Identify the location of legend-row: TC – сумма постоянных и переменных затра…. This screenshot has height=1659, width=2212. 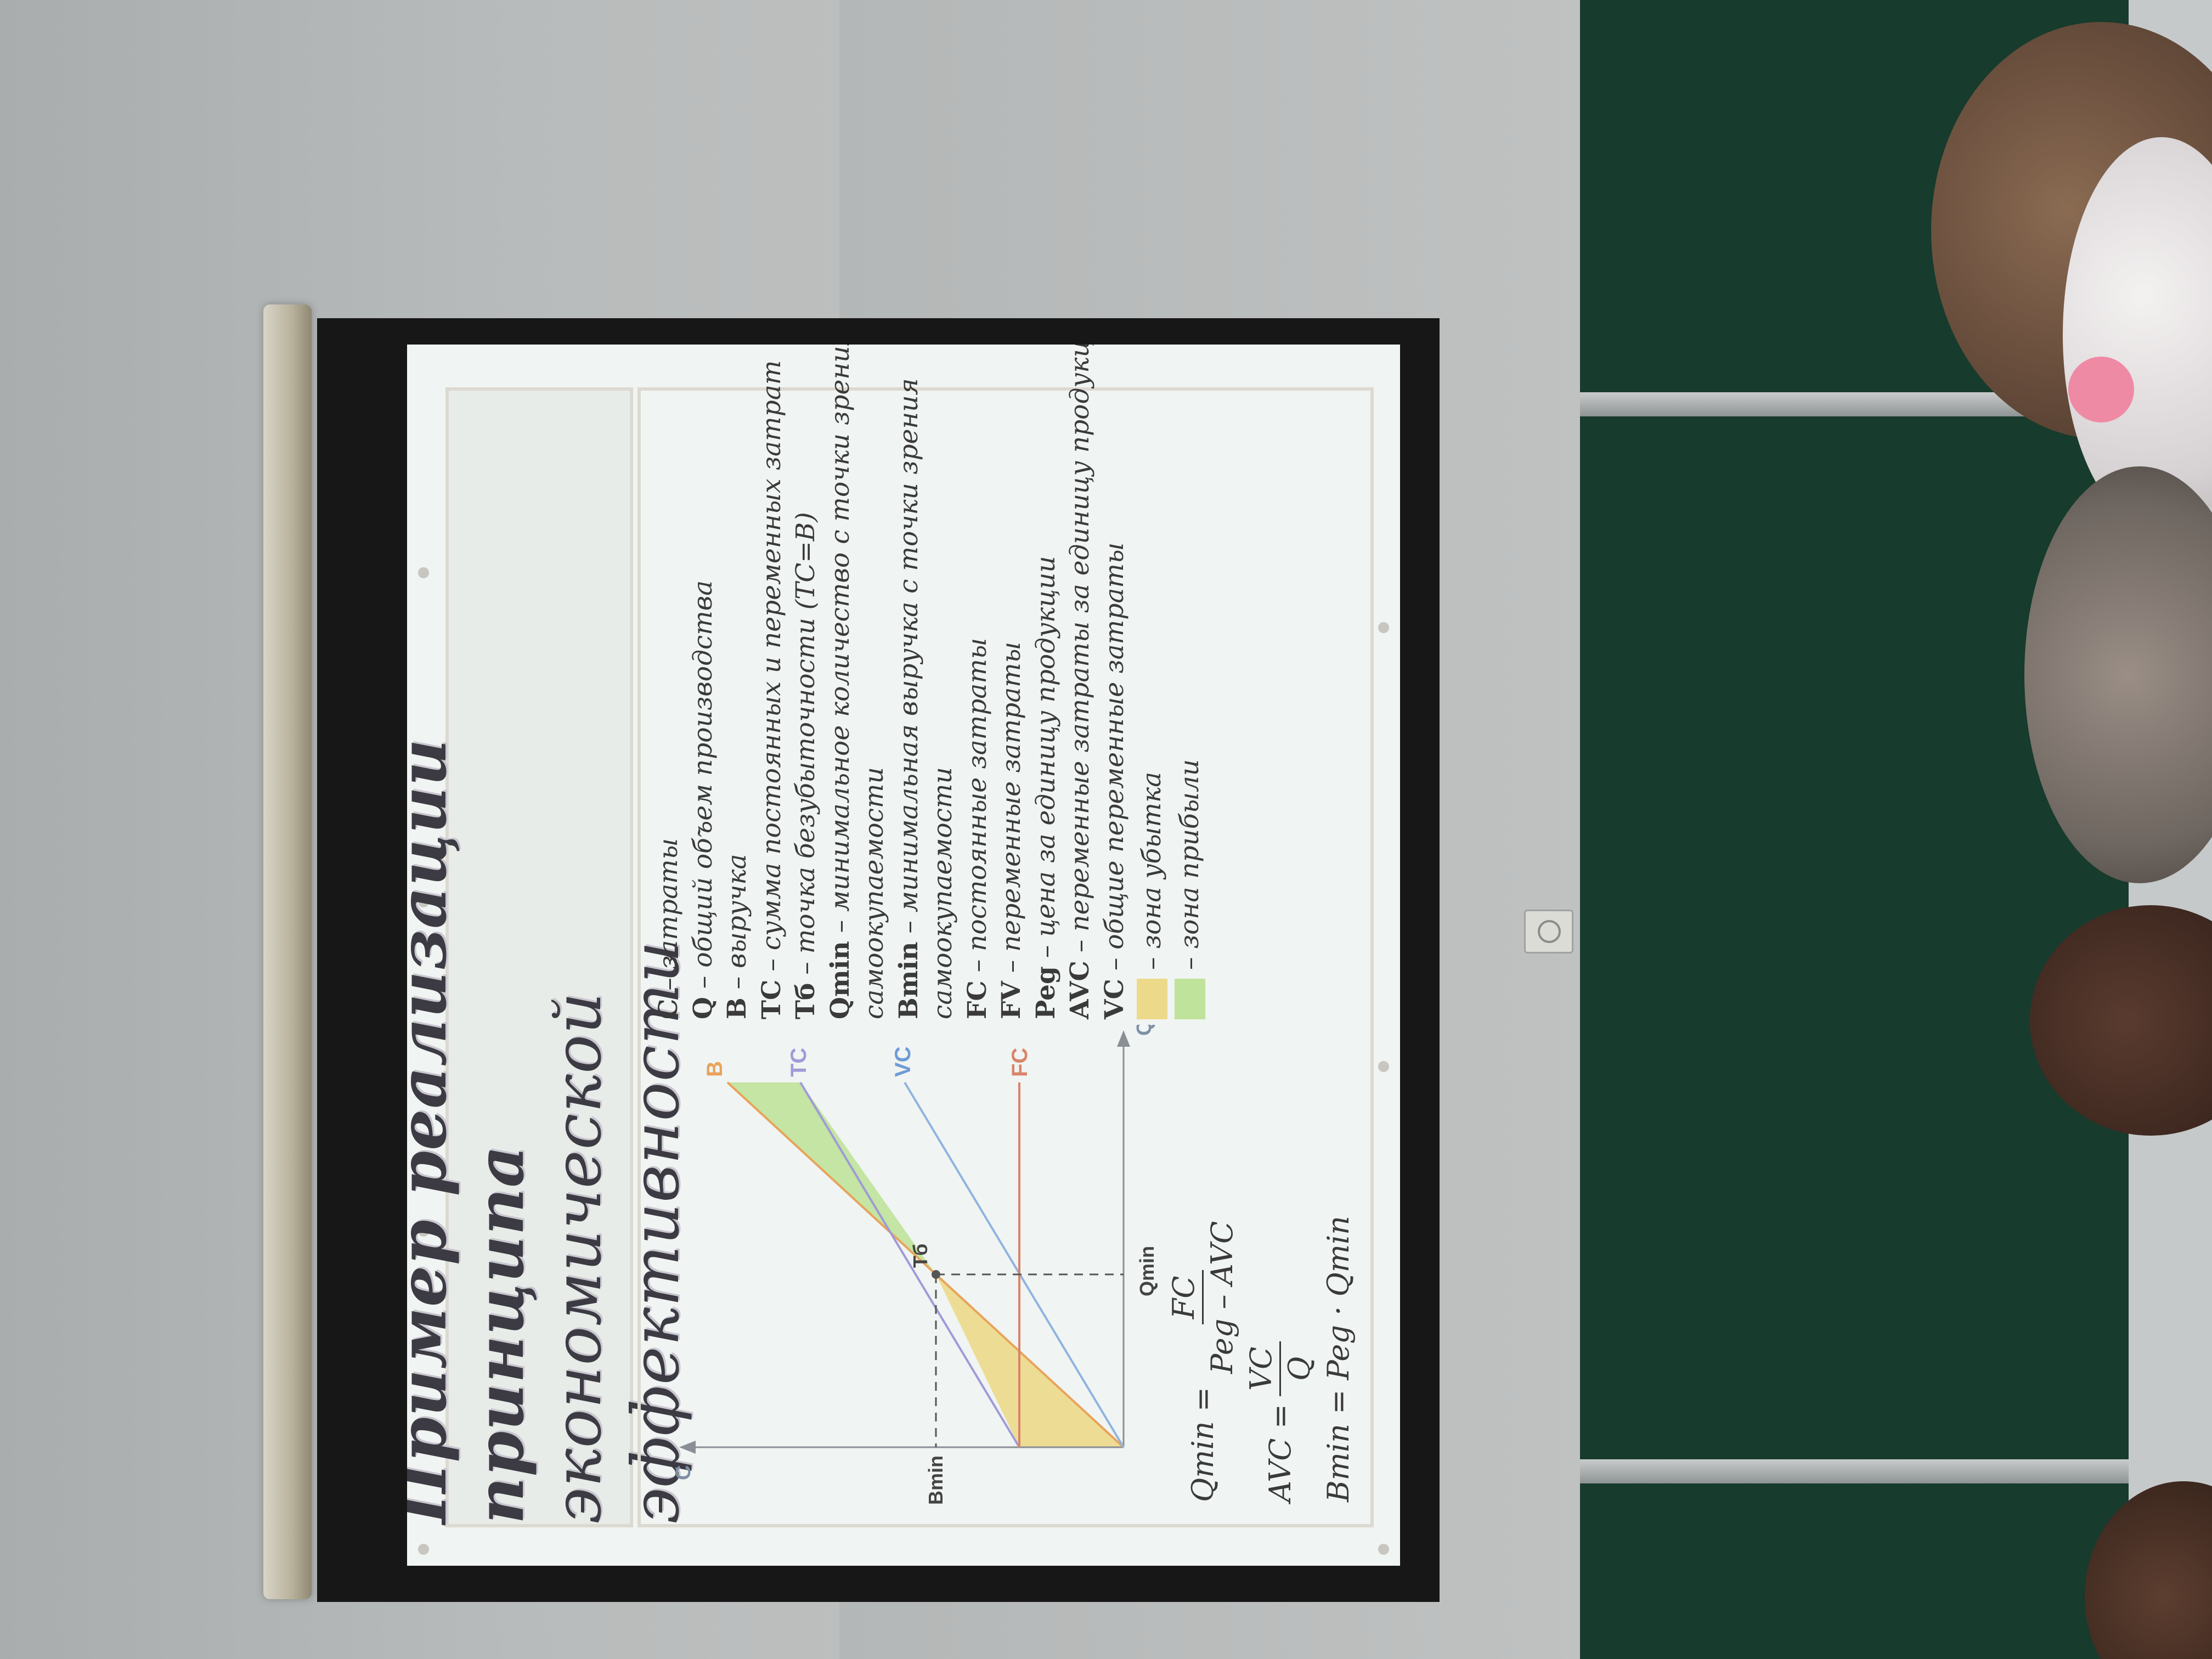
(772, 689).